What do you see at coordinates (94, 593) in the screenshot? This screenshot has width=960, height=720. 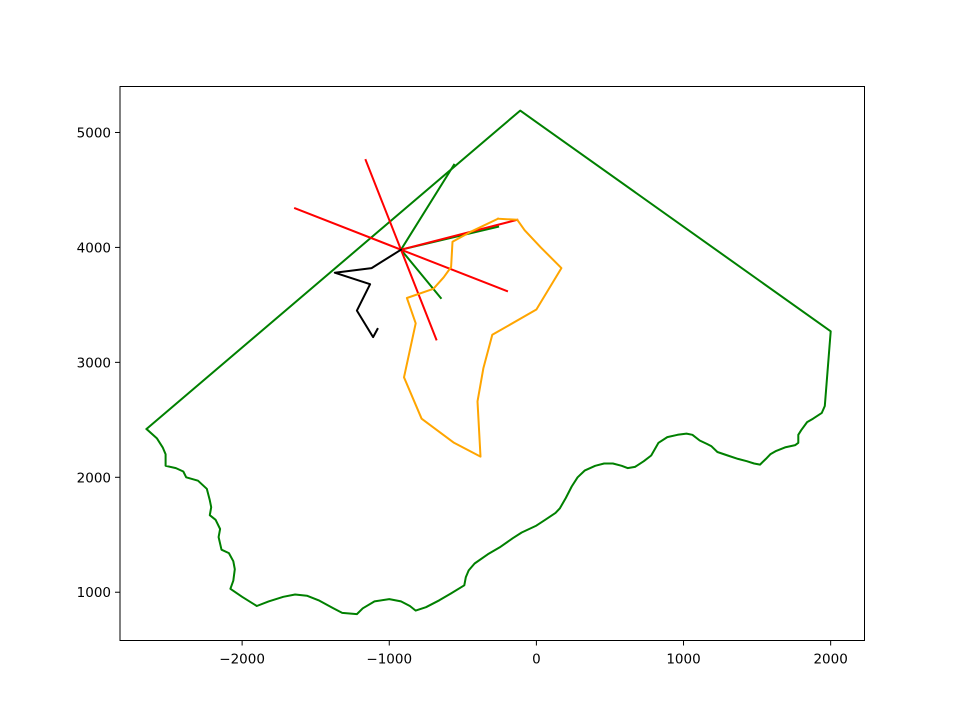 I see `y-tick-label: 1000` at bounding box center [94, 593].